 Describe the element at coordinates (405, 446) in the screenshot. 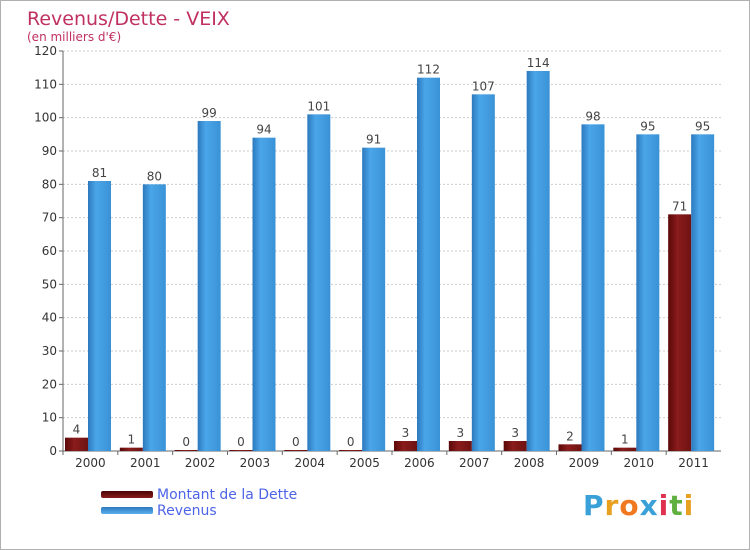

I see `bar-dette-2006` at that location.